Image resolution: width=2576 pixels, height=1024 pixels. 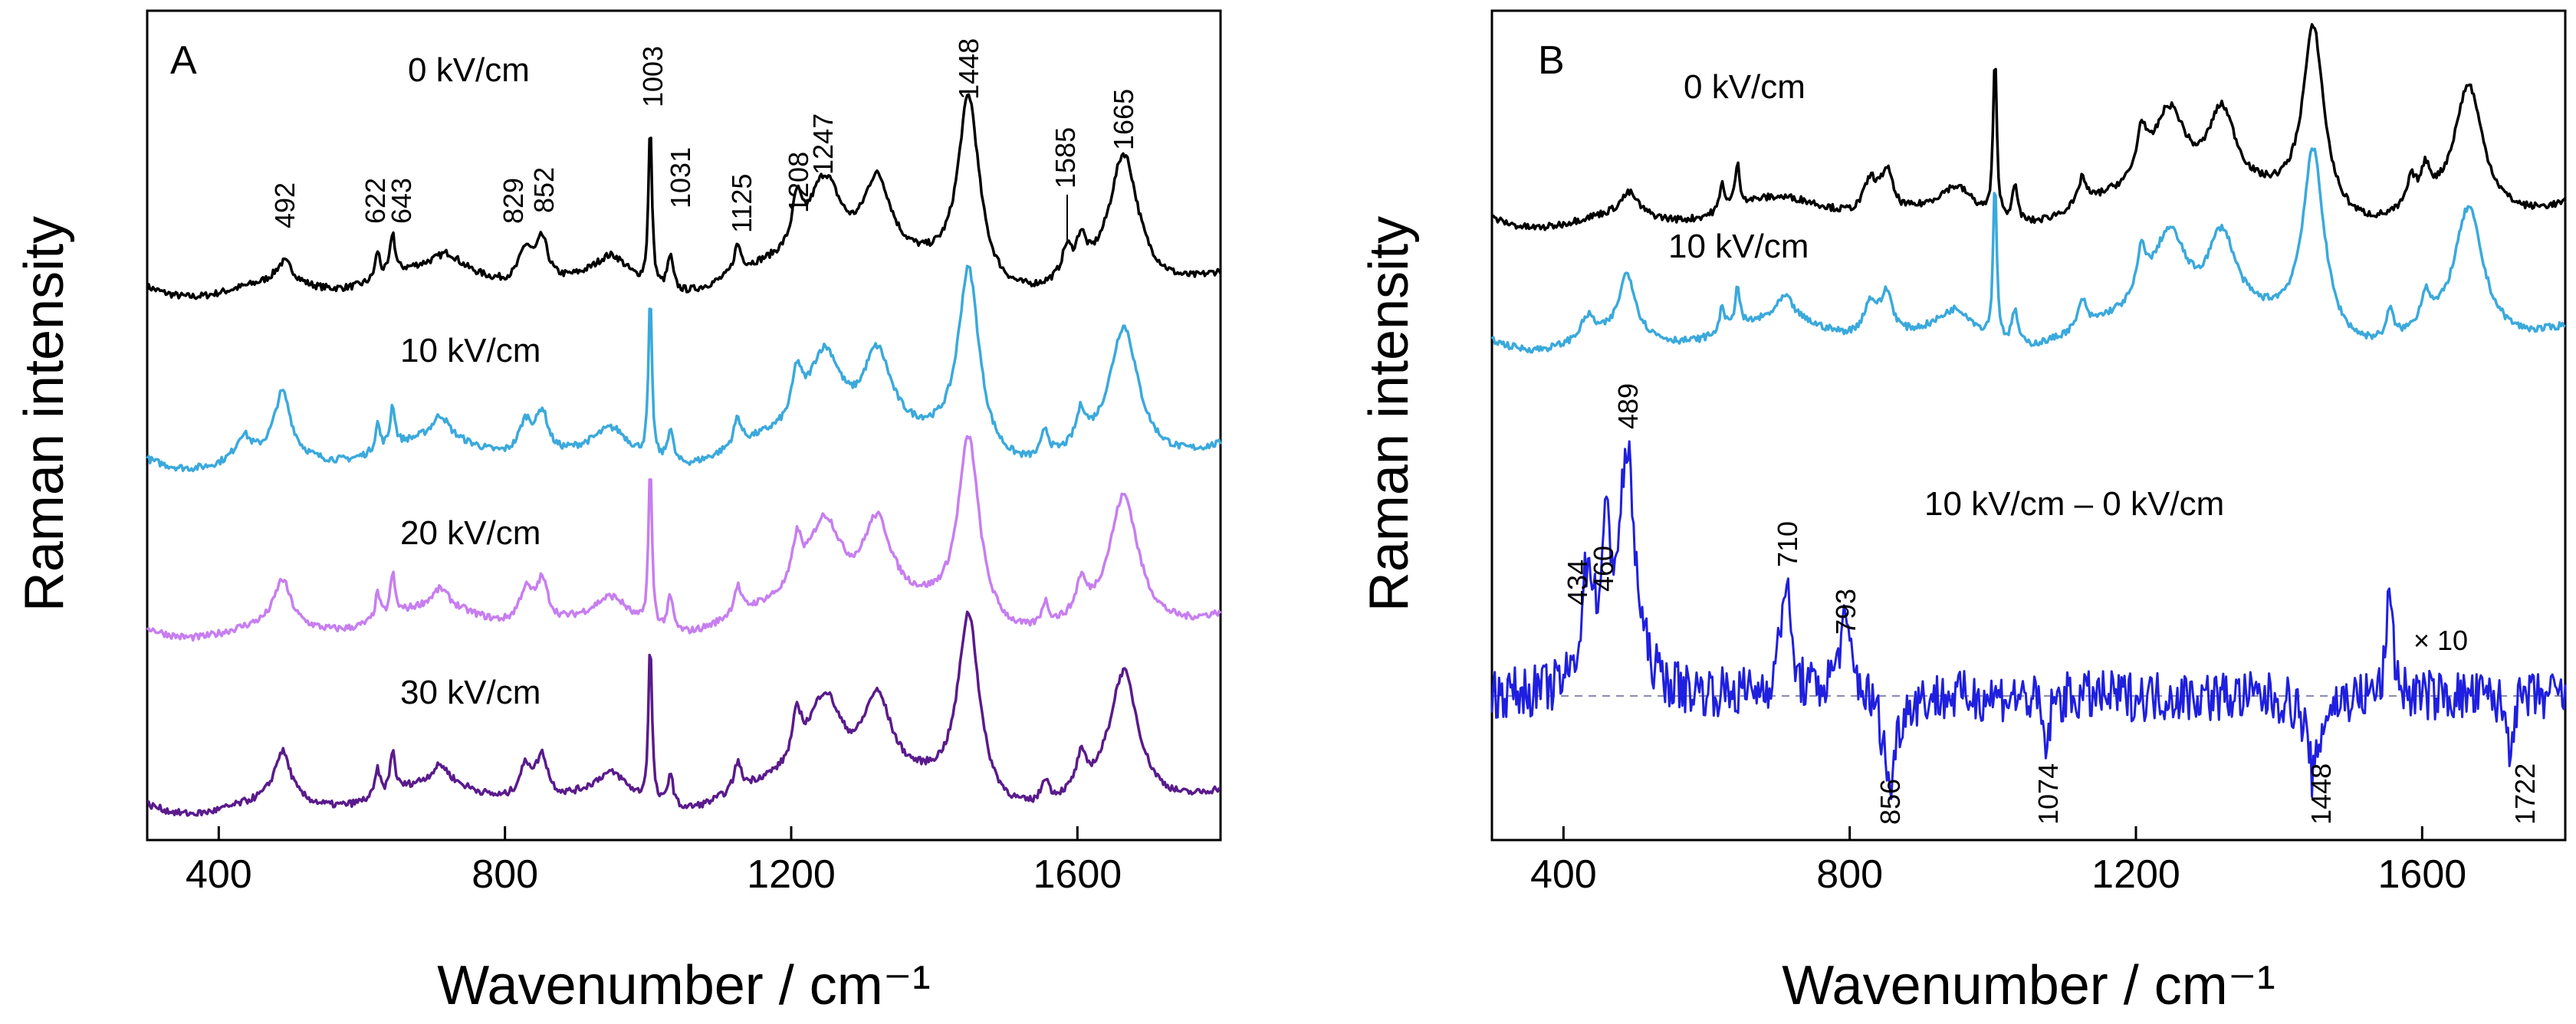 What do you see at coordinates (469, 70) in the screenshot?
I see `series-label-a-0: 0 kV/cm` at bounding box center [469, 70].